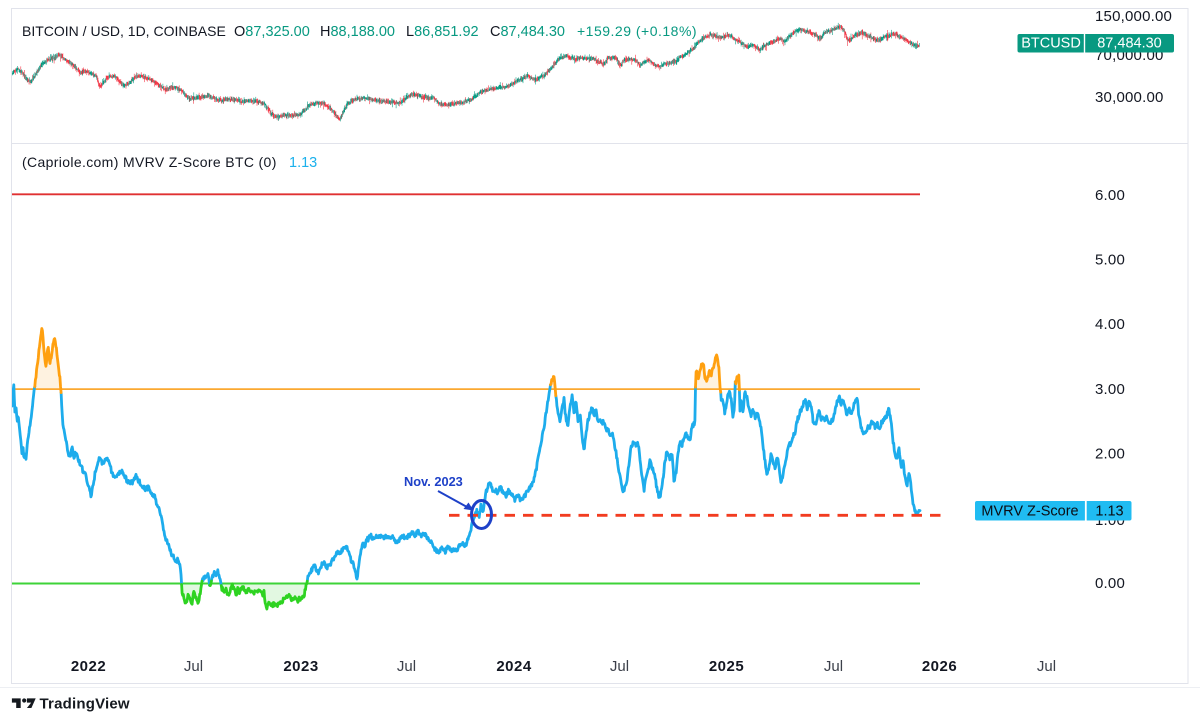  I want to click on svg-text: 0.00, so click(1110, 583).